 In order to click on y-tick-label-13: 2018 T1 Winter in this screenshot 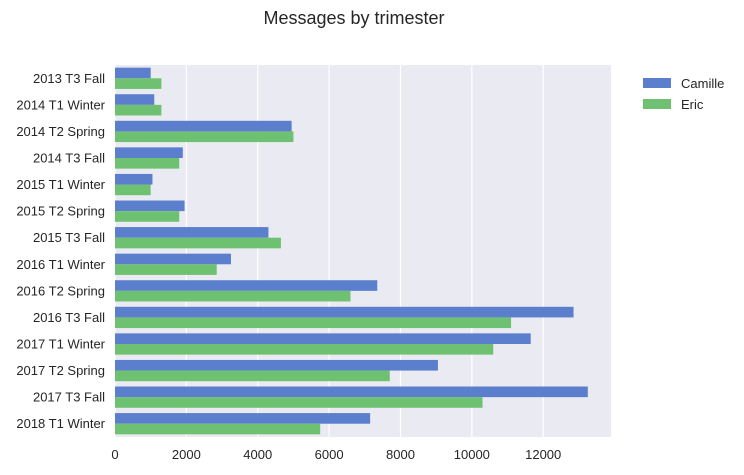, I will do `click(60, 423)`.